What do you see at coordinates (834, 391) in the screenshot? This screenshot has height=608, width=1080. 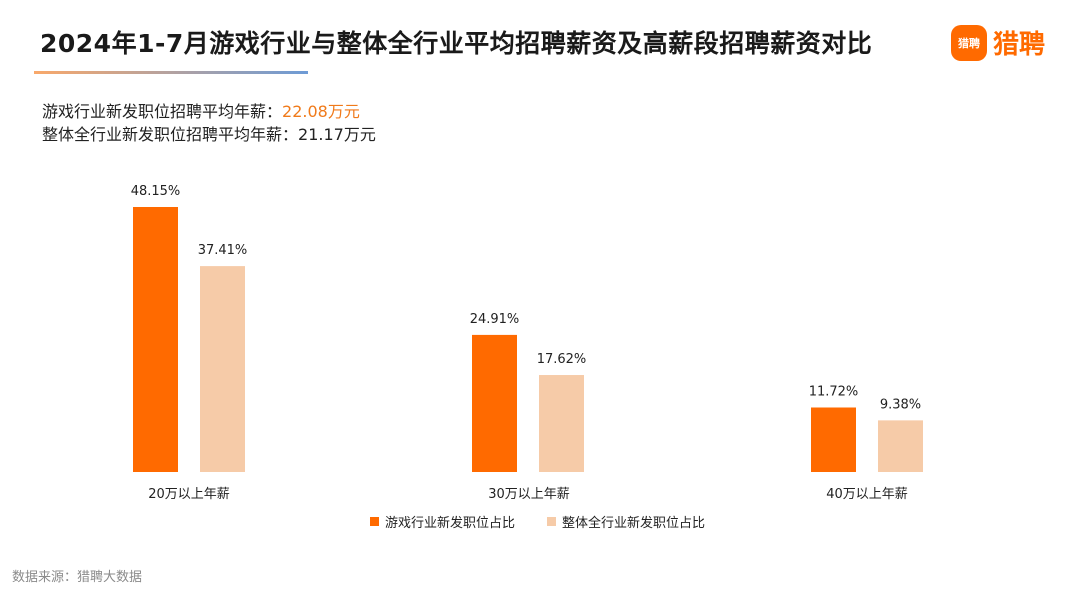 I see `data-label-game-2: 11.72%` at bounding box center [834, 391].